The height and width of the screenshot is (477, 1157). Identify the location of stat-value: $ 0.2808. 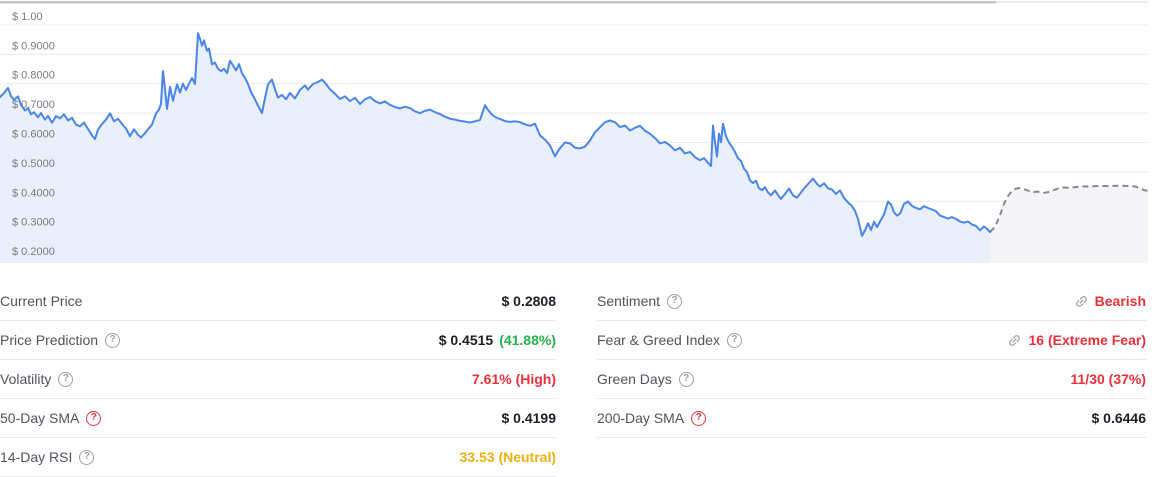
(529, 301).